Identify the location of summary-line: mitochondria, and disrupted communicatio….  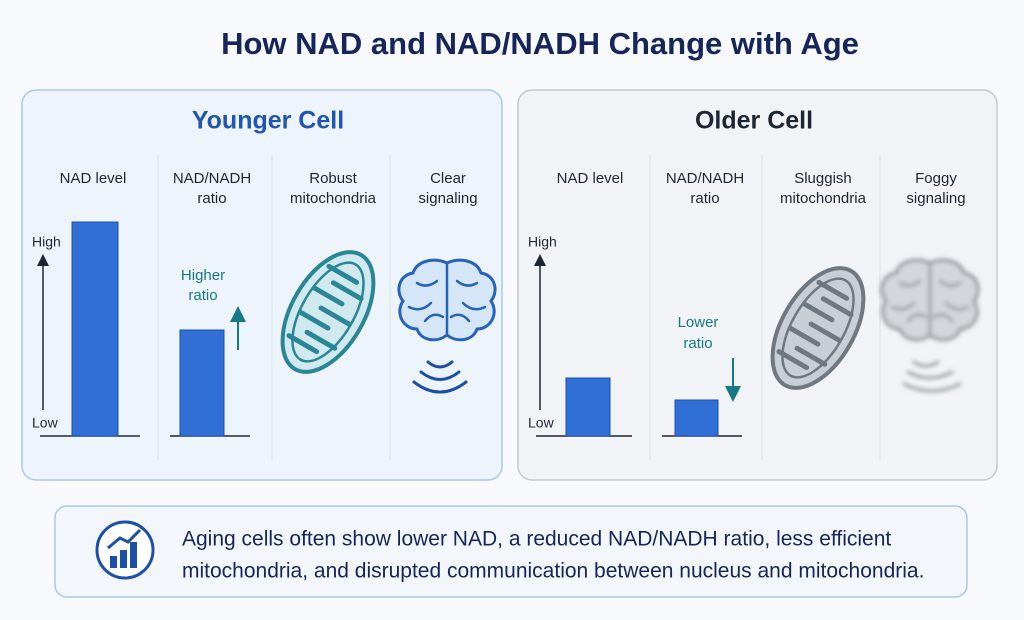
(553, 571).